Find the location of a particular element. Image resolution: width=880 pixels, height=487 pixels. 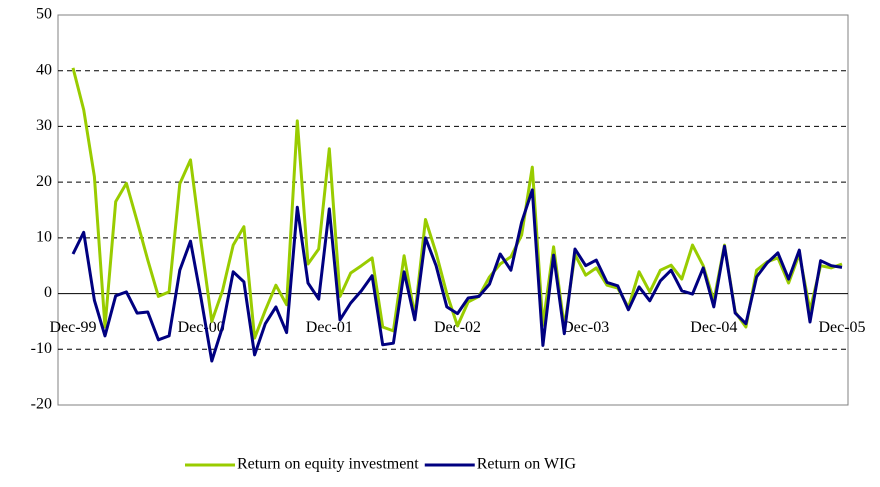

y-tick-label: 10 is located at coordinates (44, 237).